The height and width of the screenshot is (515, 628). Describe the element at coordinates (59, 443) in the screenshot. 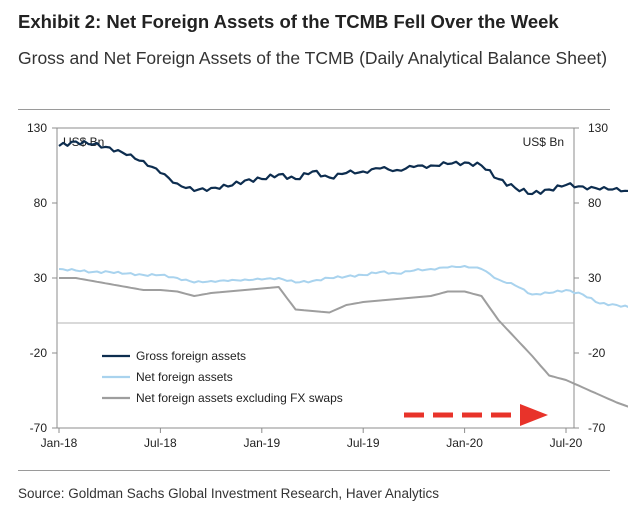

I see `x-tick-label: Jan-18` at that location.